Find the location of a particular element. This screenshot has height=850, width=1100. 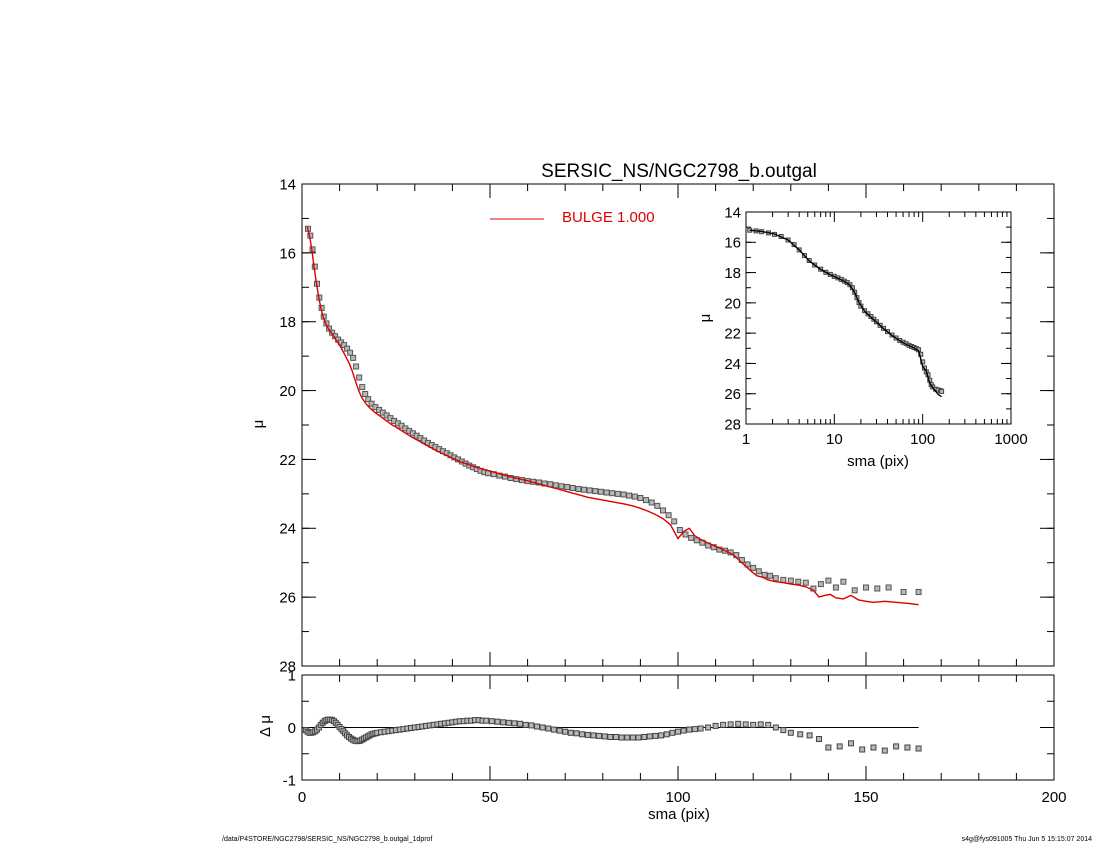

inset-background is located at coordinates (878, 318).